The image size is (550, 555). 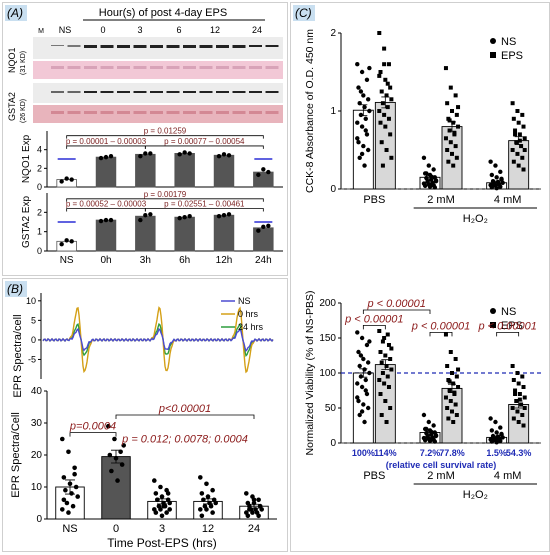 What do you see at coordinates (496, 453) in the screenshot?
I see `bar-value-label: 1.5%` at bounding box center [496, 453].